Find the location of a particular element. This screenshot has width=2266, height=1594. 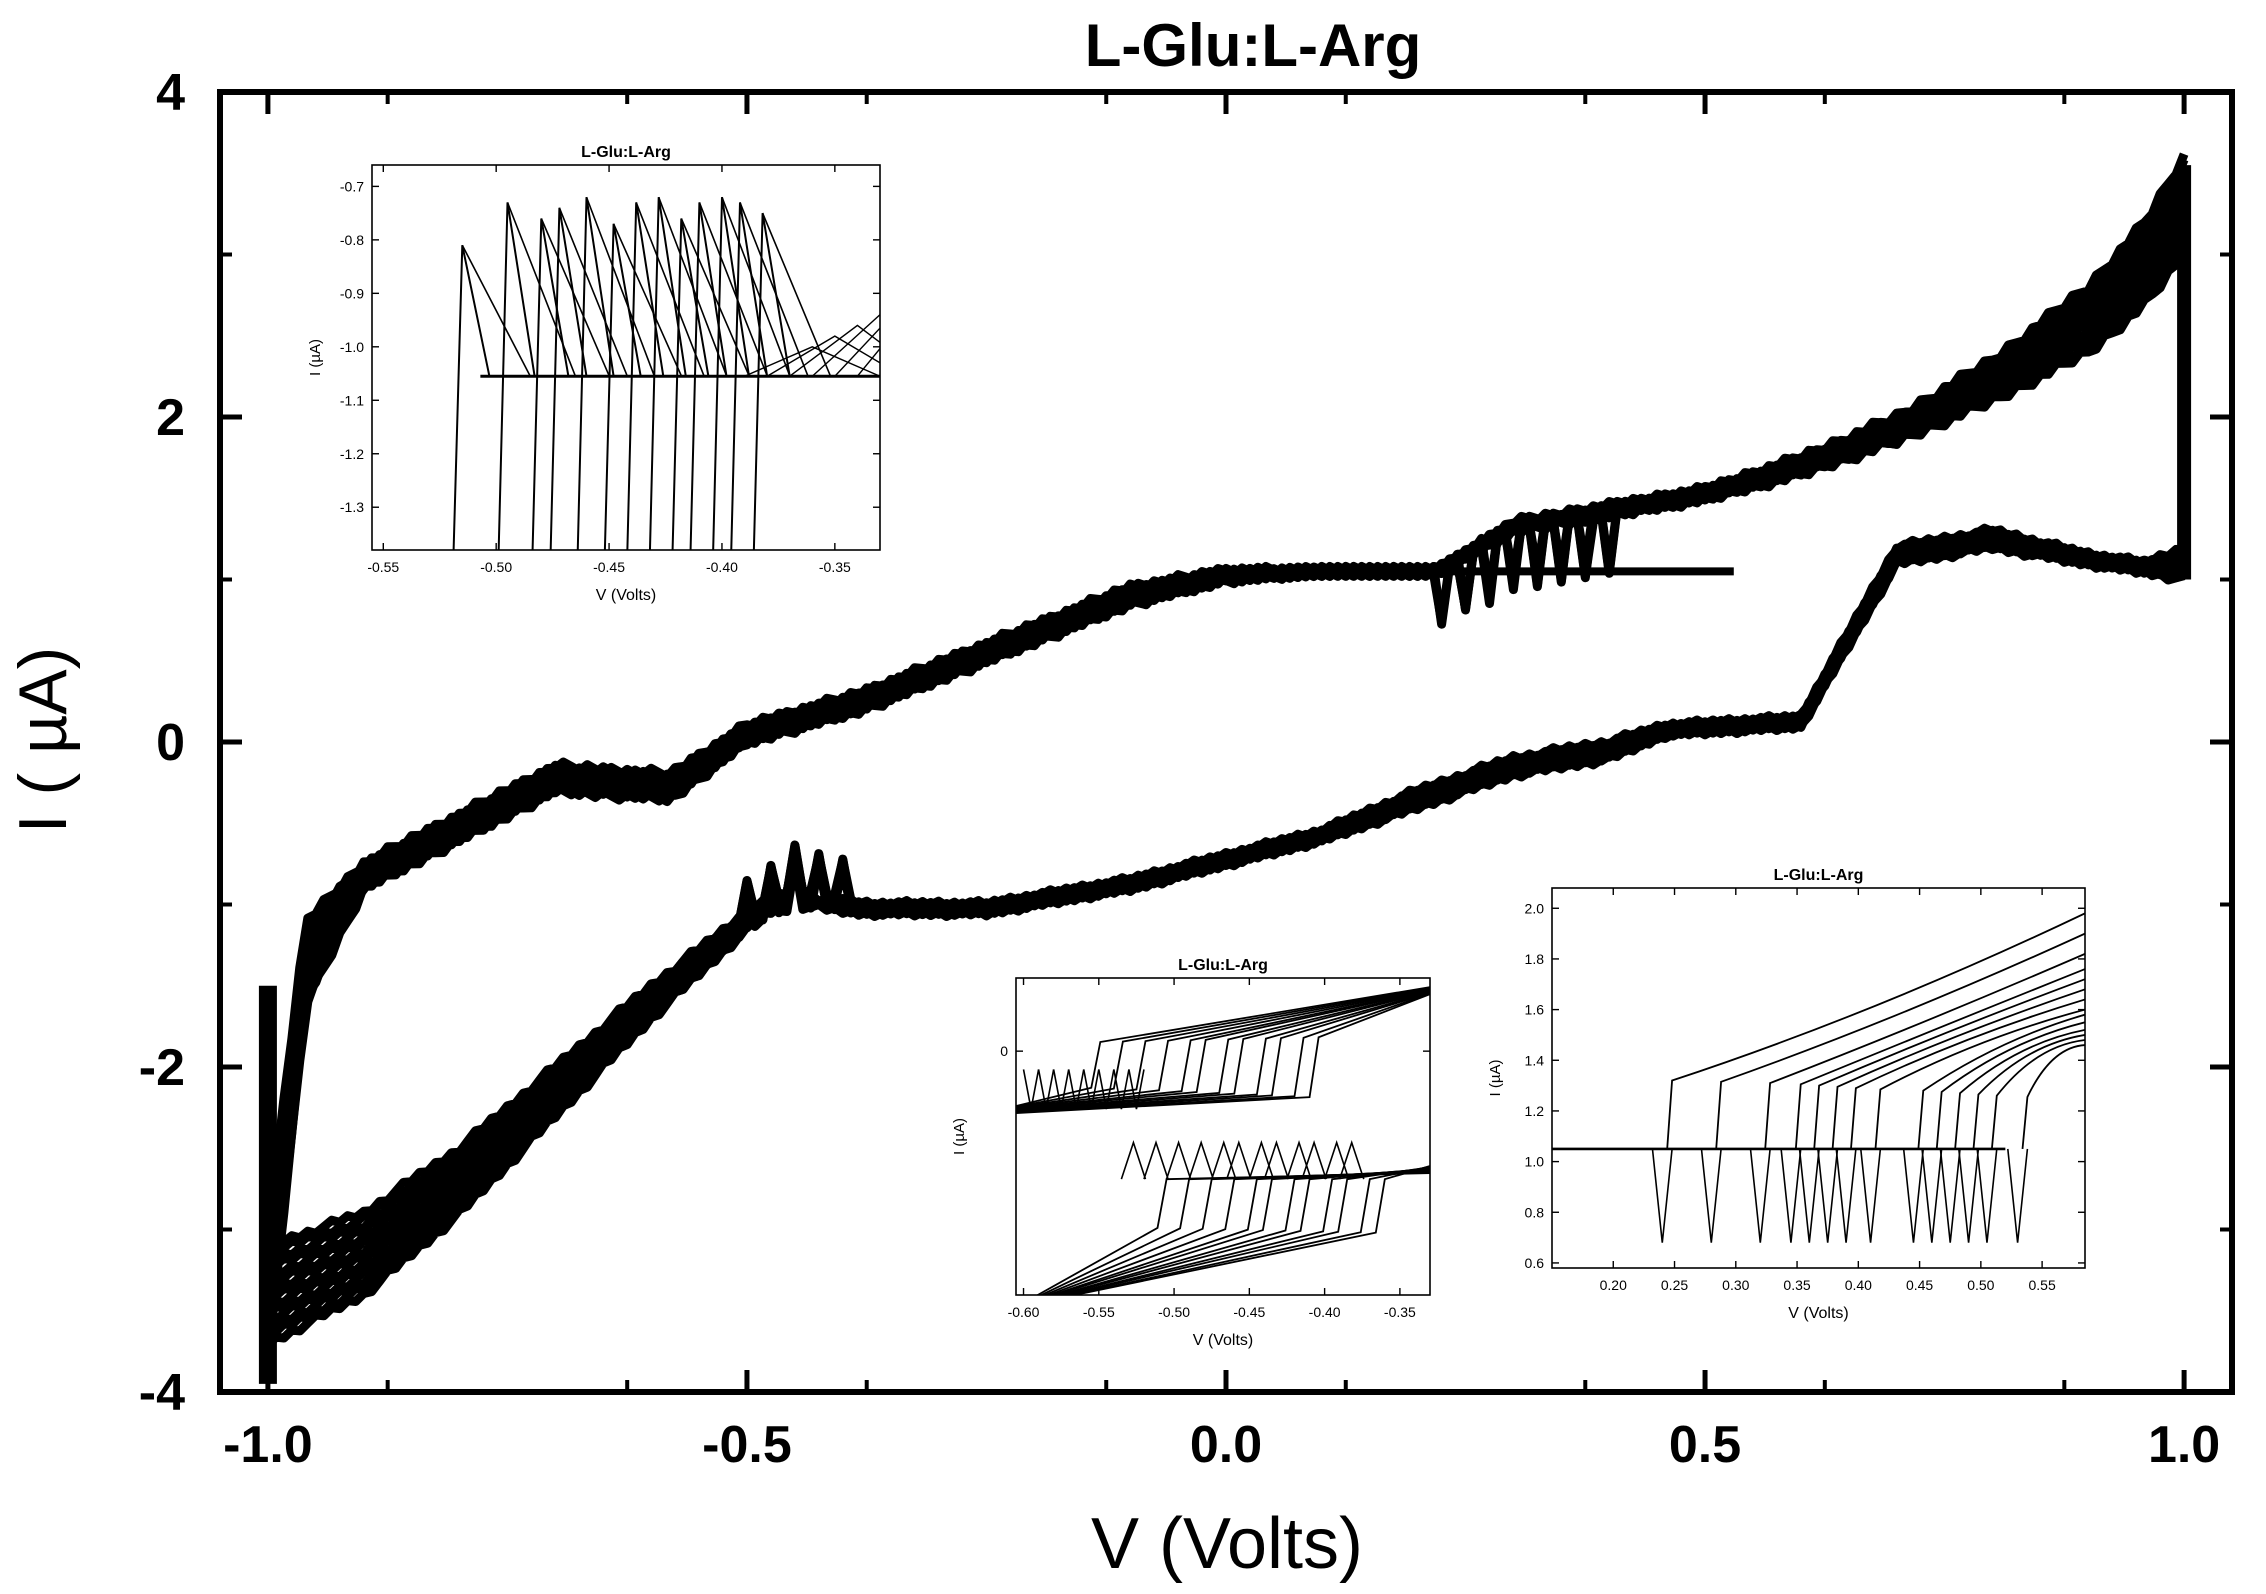

y-tick-label: 2 is located at coordinates (170, 418).